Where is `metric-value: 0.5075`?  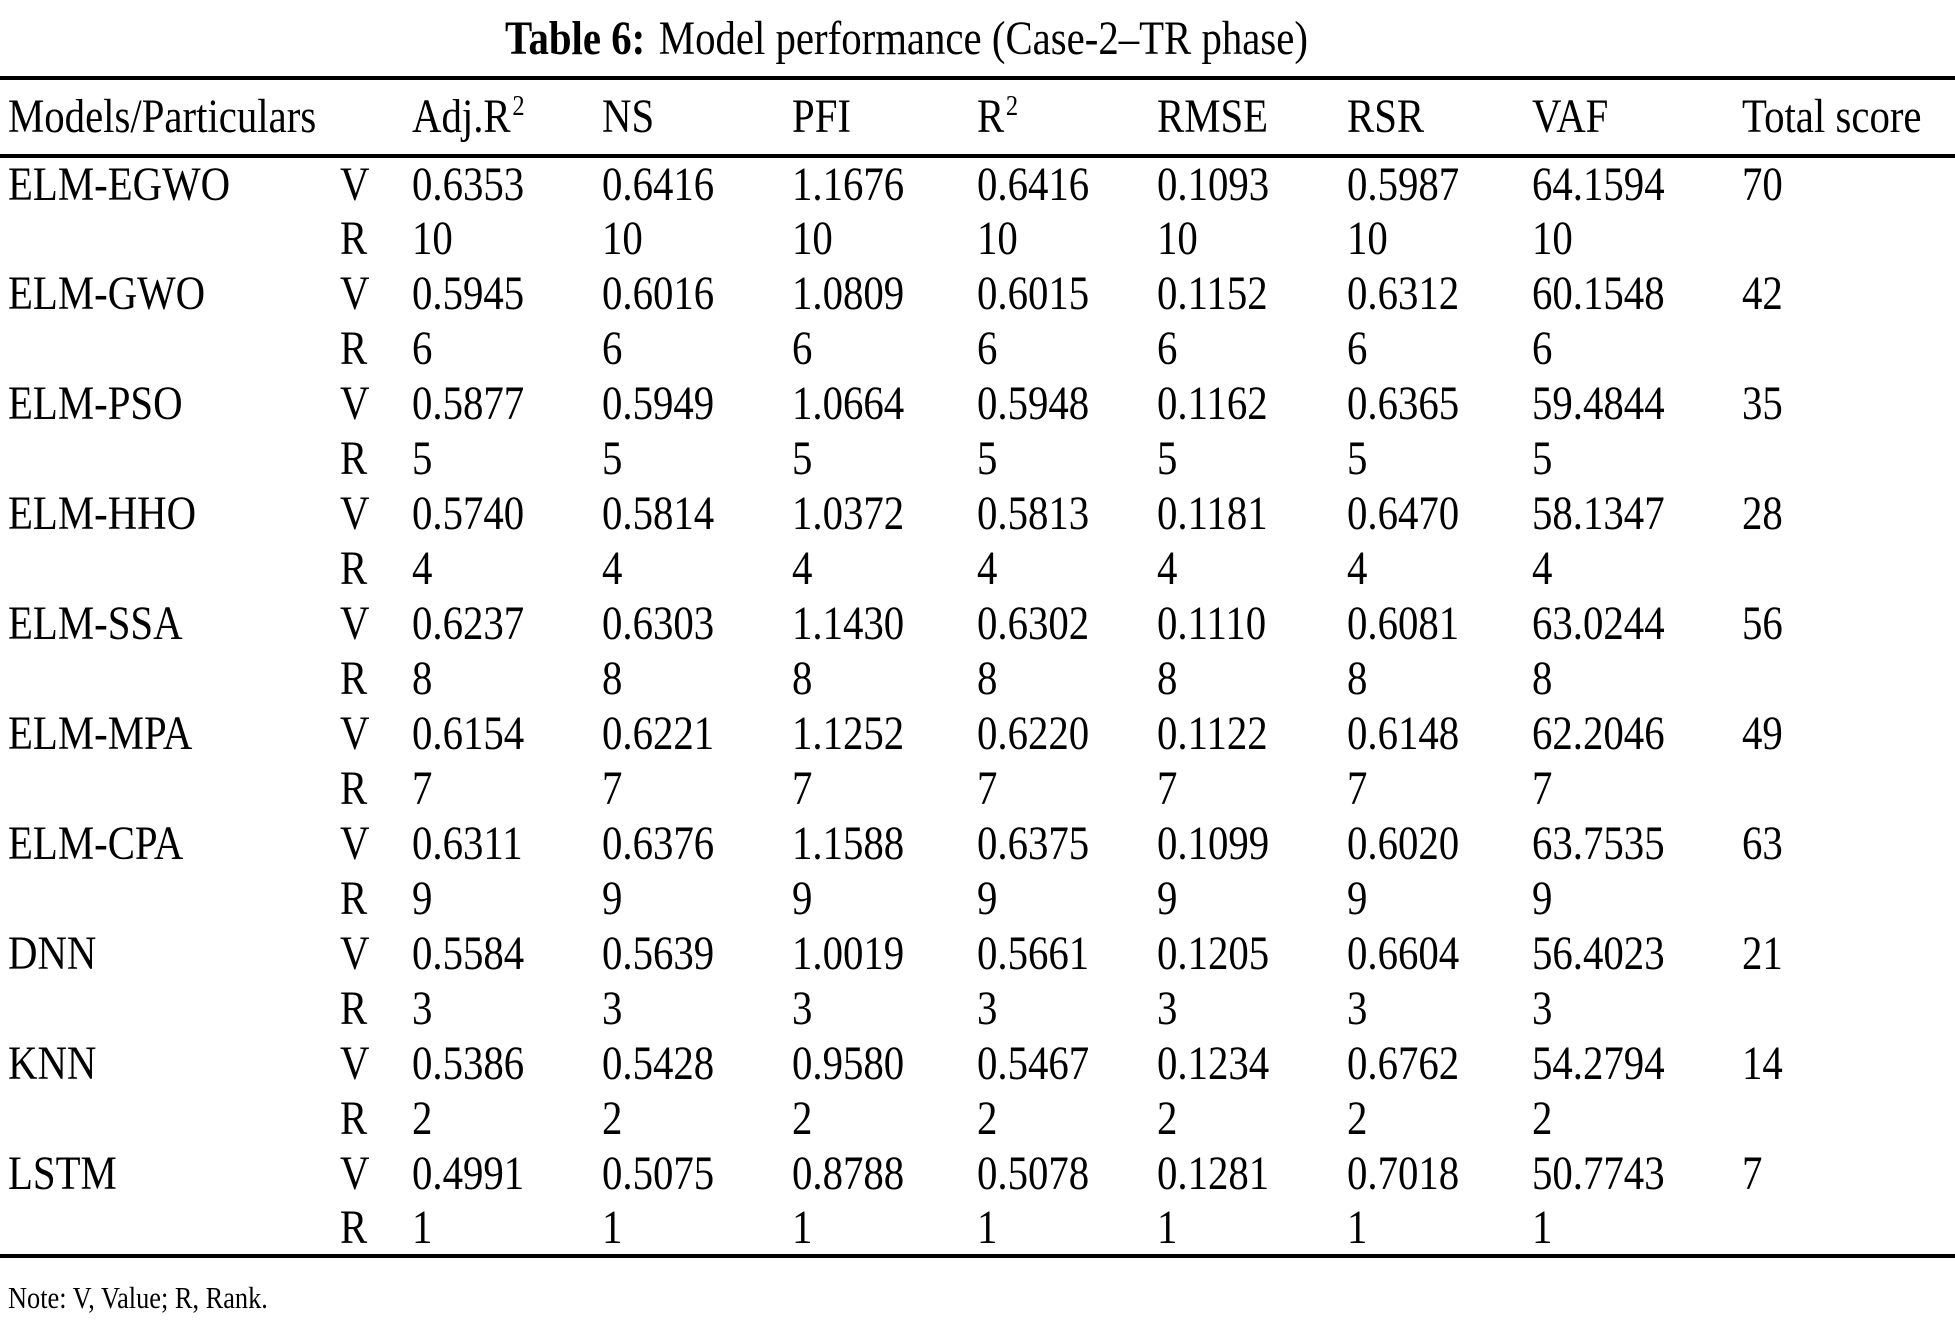
metric-value: 0.5075 is located at coordinates (658, 1173).